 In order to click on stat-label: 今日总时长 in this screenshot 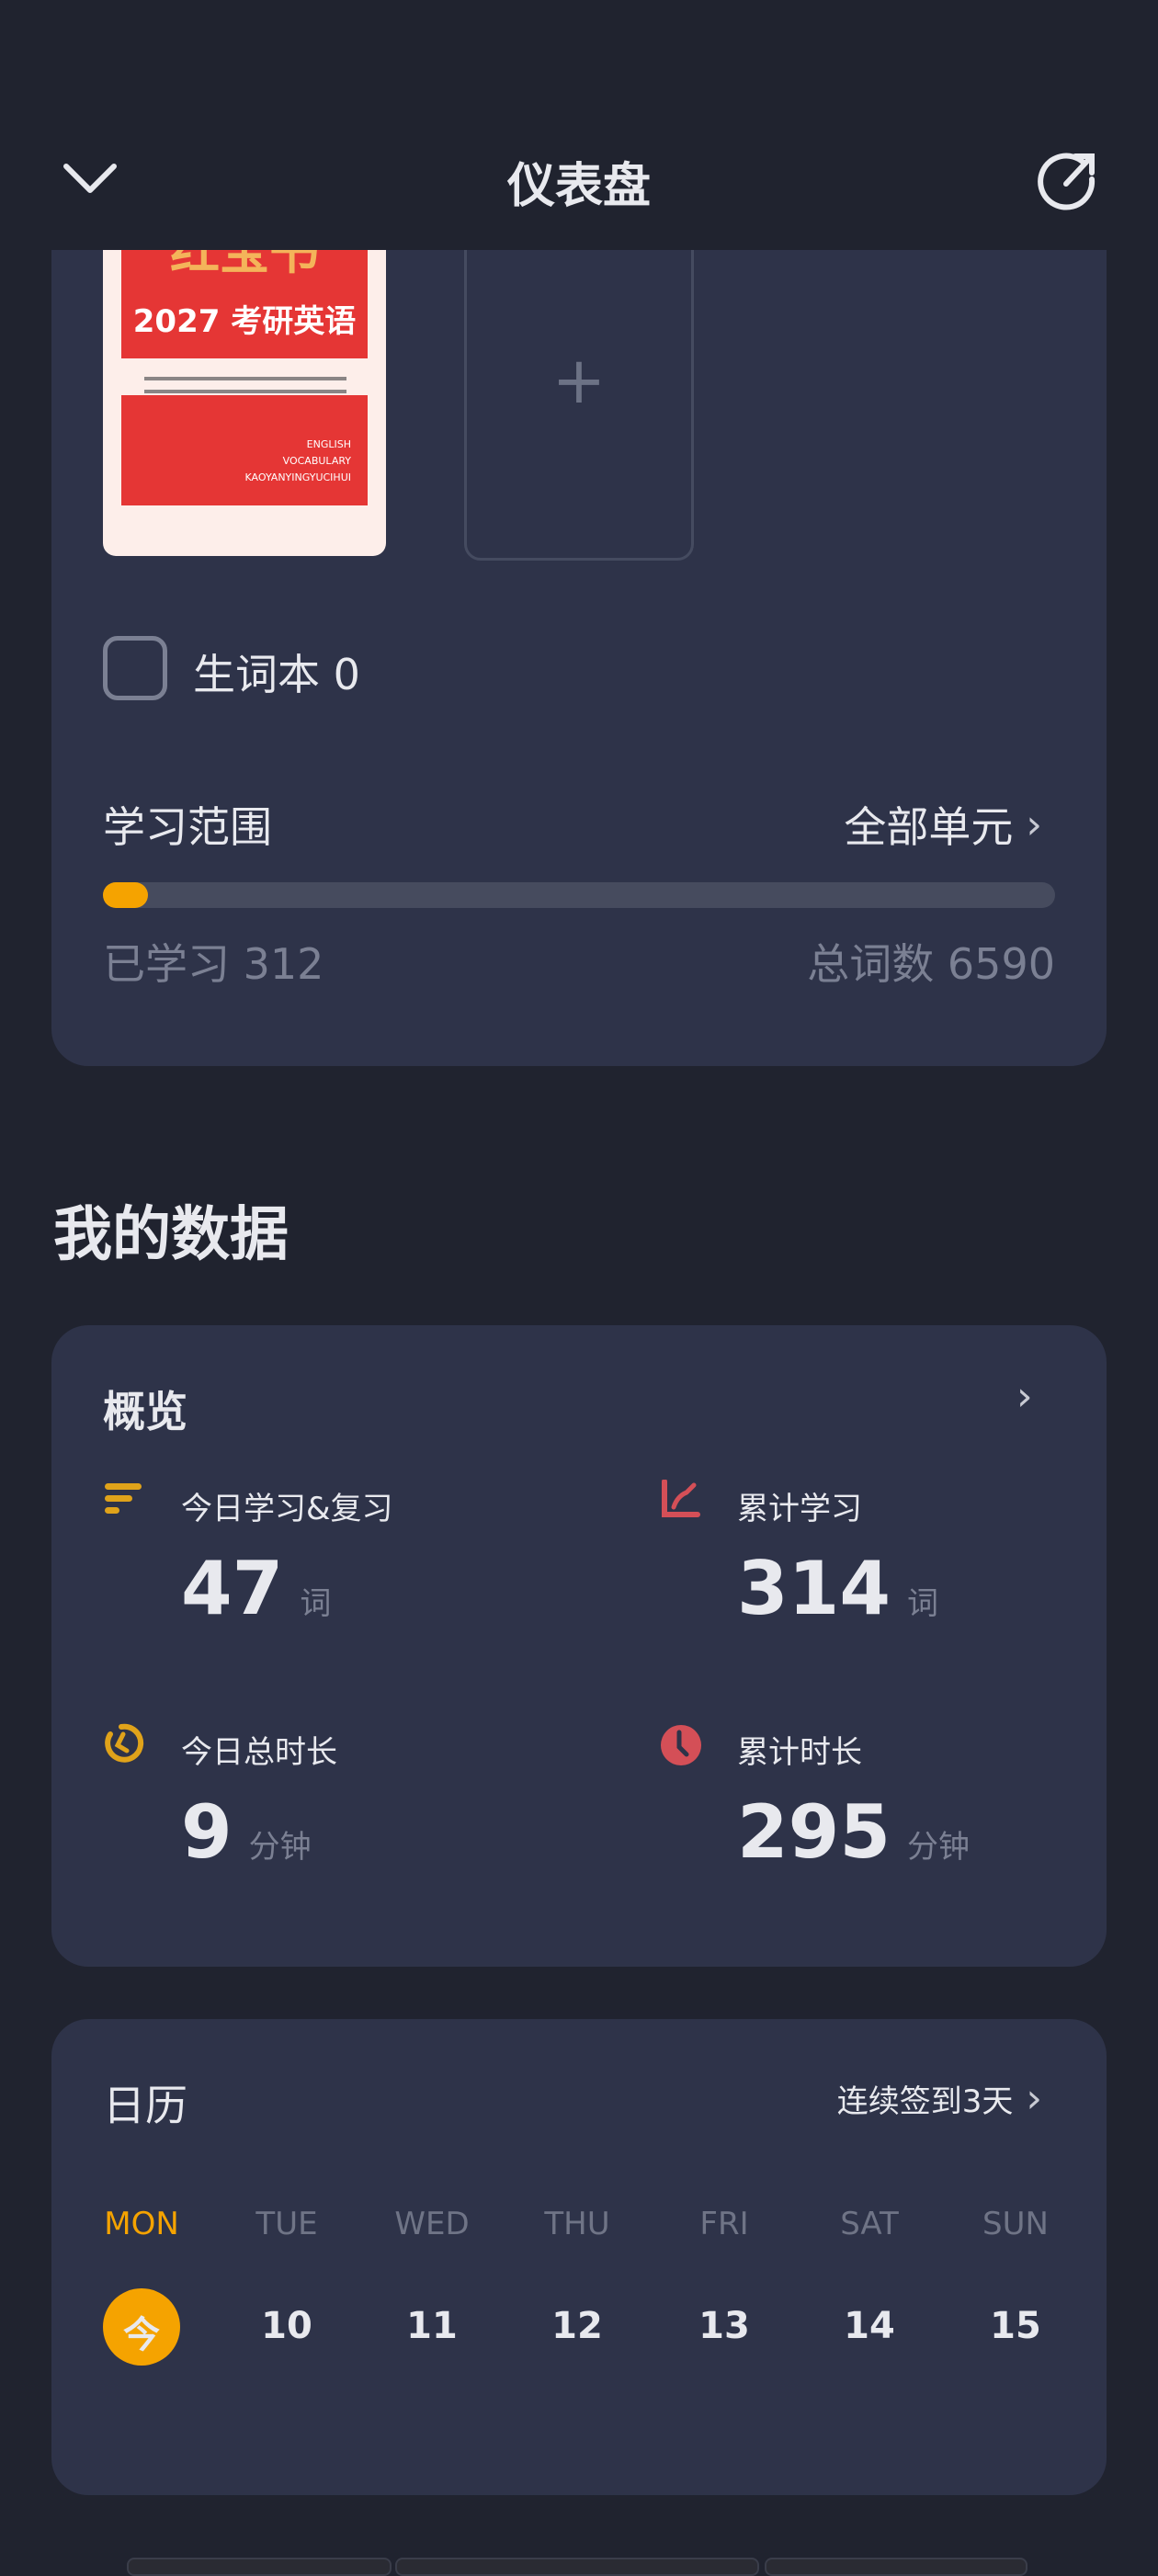, I will do `click(259, 1753)`.